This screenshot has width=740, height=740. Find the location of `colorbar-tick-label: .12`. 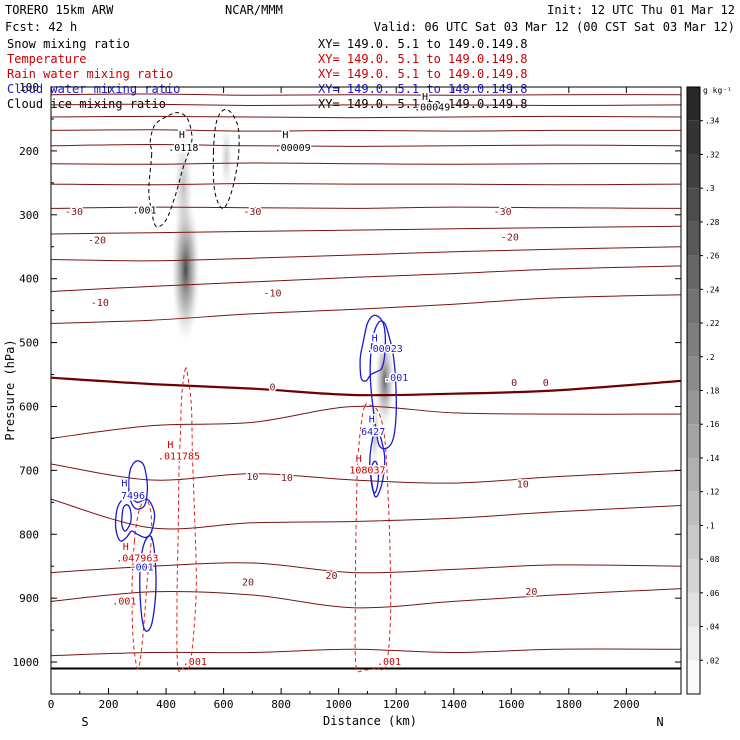

colorbar-tick-label: .12 is located at coordinates (712, 492).